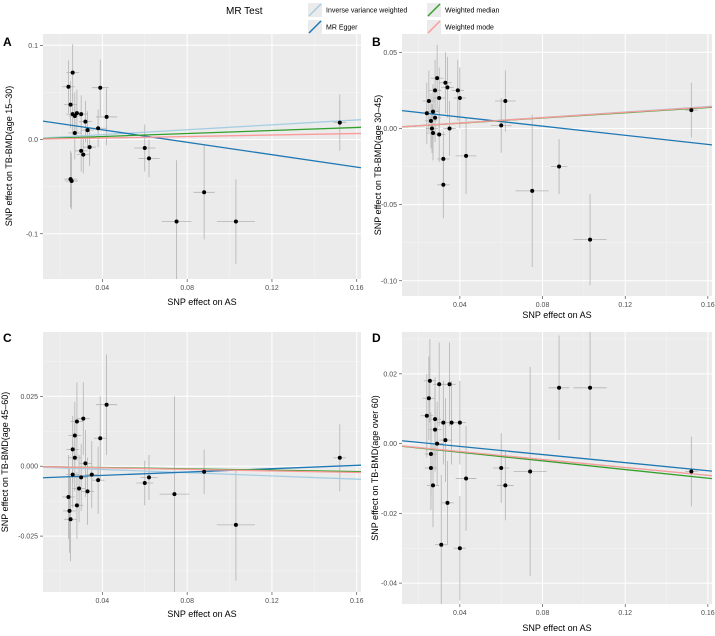 This screenshot has width=715, height=636. Describe the element at coordinates (333, 27) in the screenshot. I see `legend-item-egger: MR Egger` at that location.